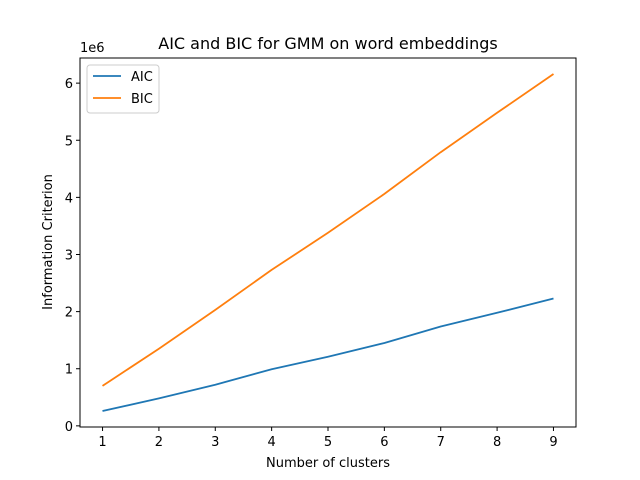 This screenshot has width=640, height=480. What do you see at coordinates (123, 89) in the screenshot?
I see `legend-box` at bounding box center [123, 89].